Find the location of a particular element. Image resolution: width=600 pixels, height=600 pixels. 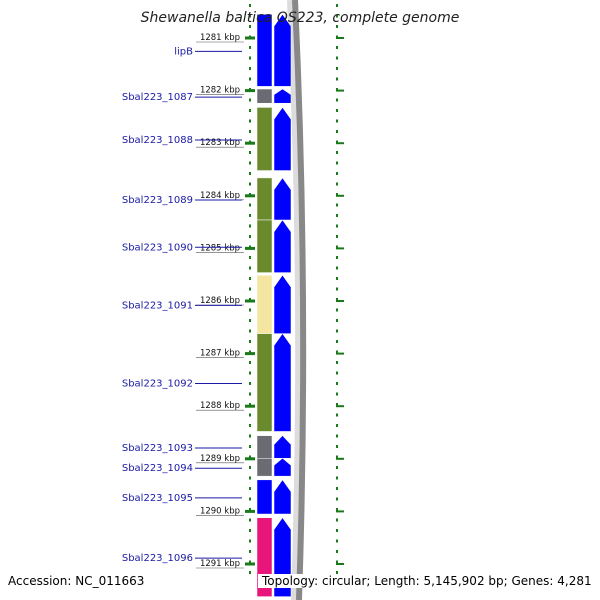

ruler-label: 1281 kbp is located at coordinates (220, 38).